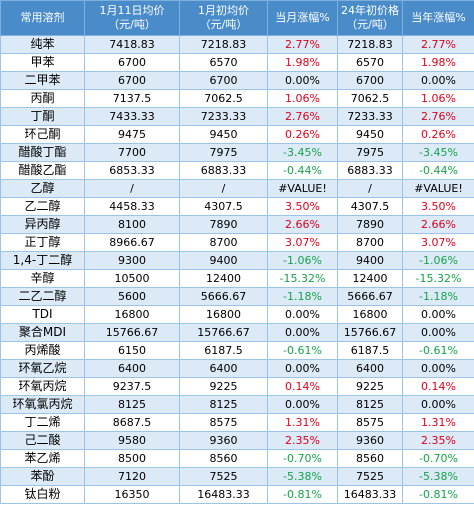 The width and height of the screenshot is (474, 506). I want to click on table-row: 纯苯 7418.83 7218.83 2.77% 7218.83 2.77%, so click(237, 44).